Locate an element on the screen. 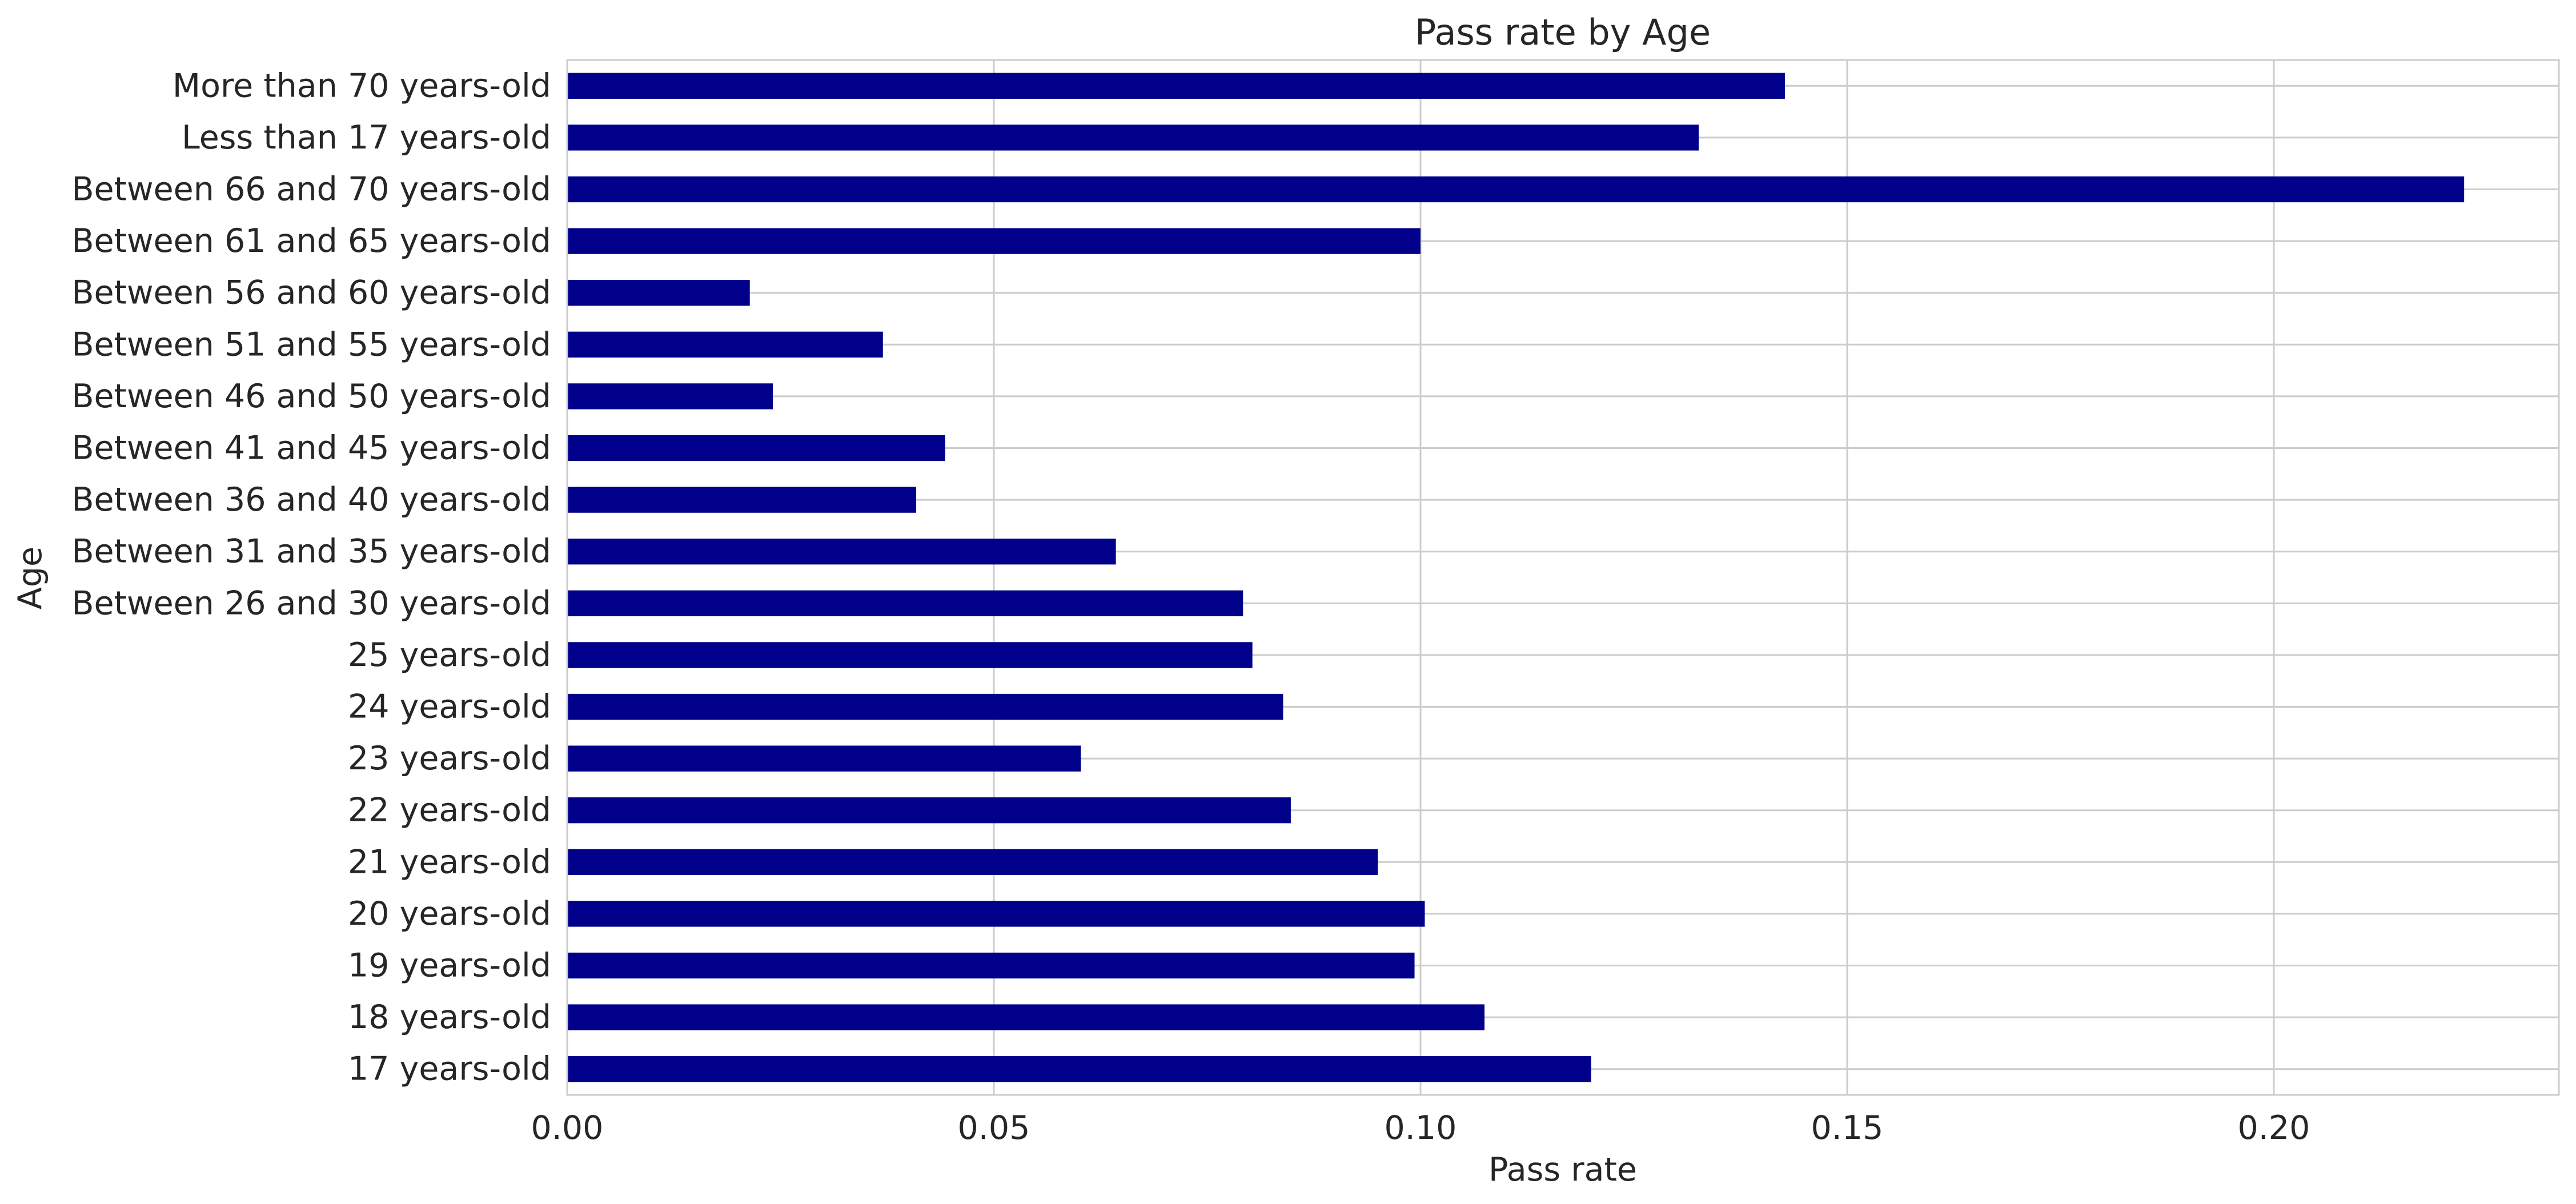 Image resolution: width=2576 pixels, height=1204 pixels. x-tick-label: 0.05 is located at coordinates (994, 1128).